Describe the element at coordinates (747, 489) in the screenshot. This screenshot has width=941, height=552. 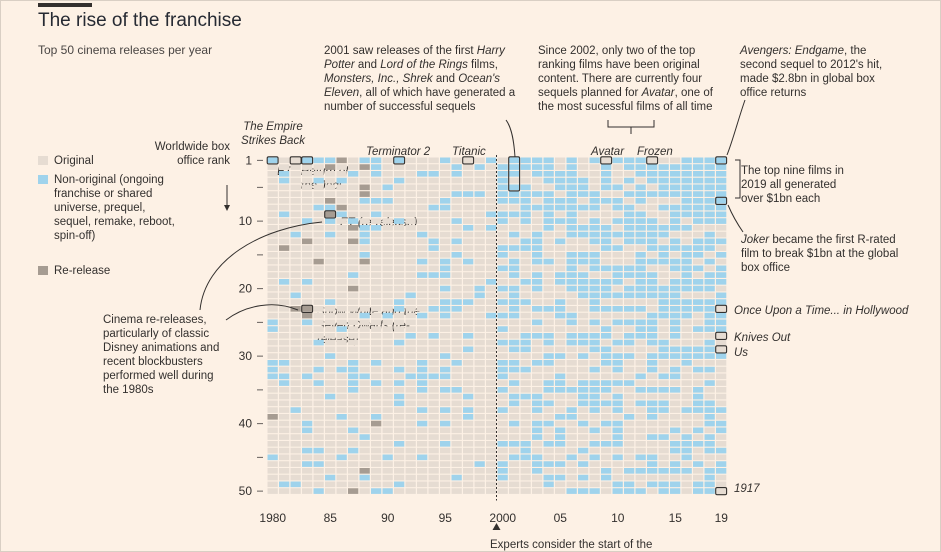
I see `label-1917: 1917` at that location.